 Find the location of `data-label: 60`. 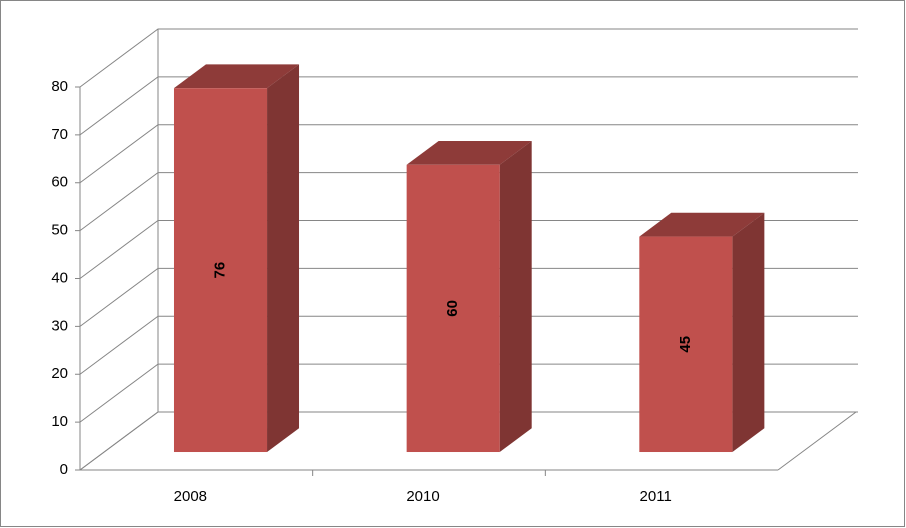

data-label: 60 is located at coordinates (452, 308).